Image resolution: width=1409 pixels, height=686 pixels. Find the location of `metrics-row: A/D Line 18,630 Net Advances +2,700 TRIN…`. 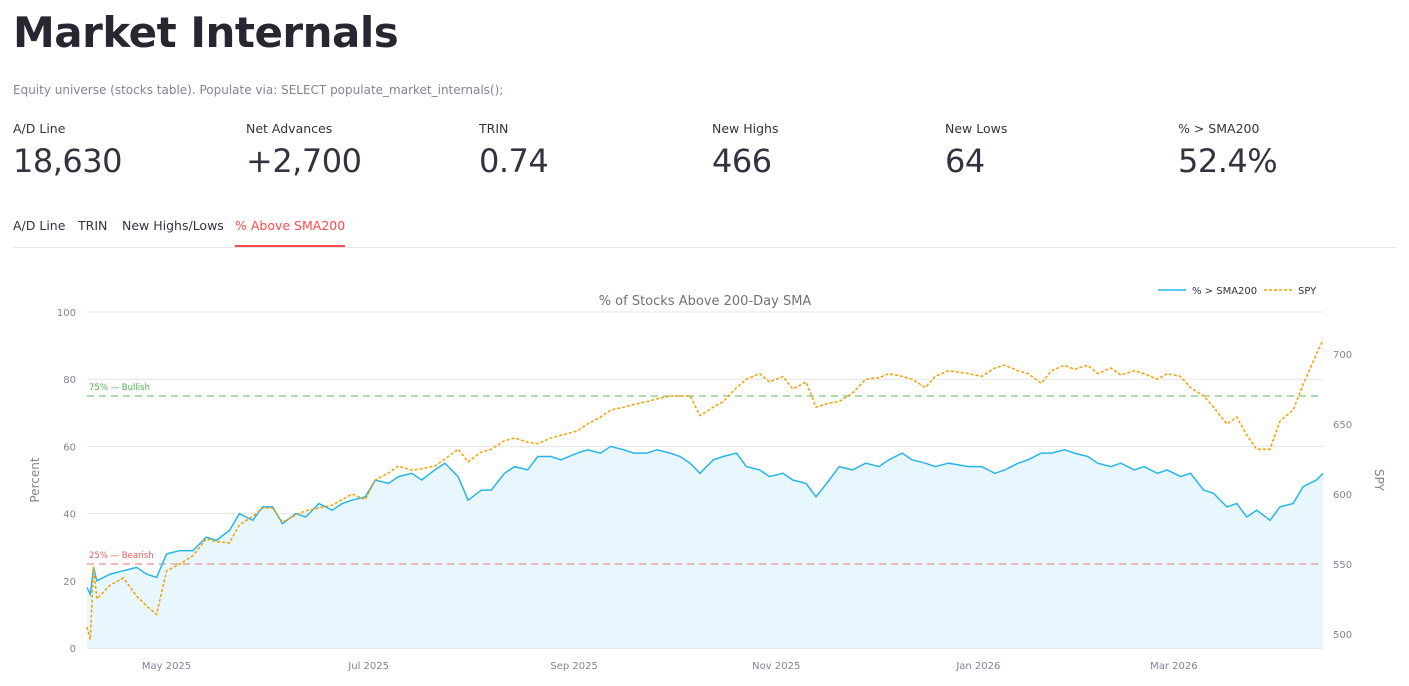

metrics-row: A/D Line 18,630 Net Advances +2,700 TRIN… is located at coordinates (708, 156).